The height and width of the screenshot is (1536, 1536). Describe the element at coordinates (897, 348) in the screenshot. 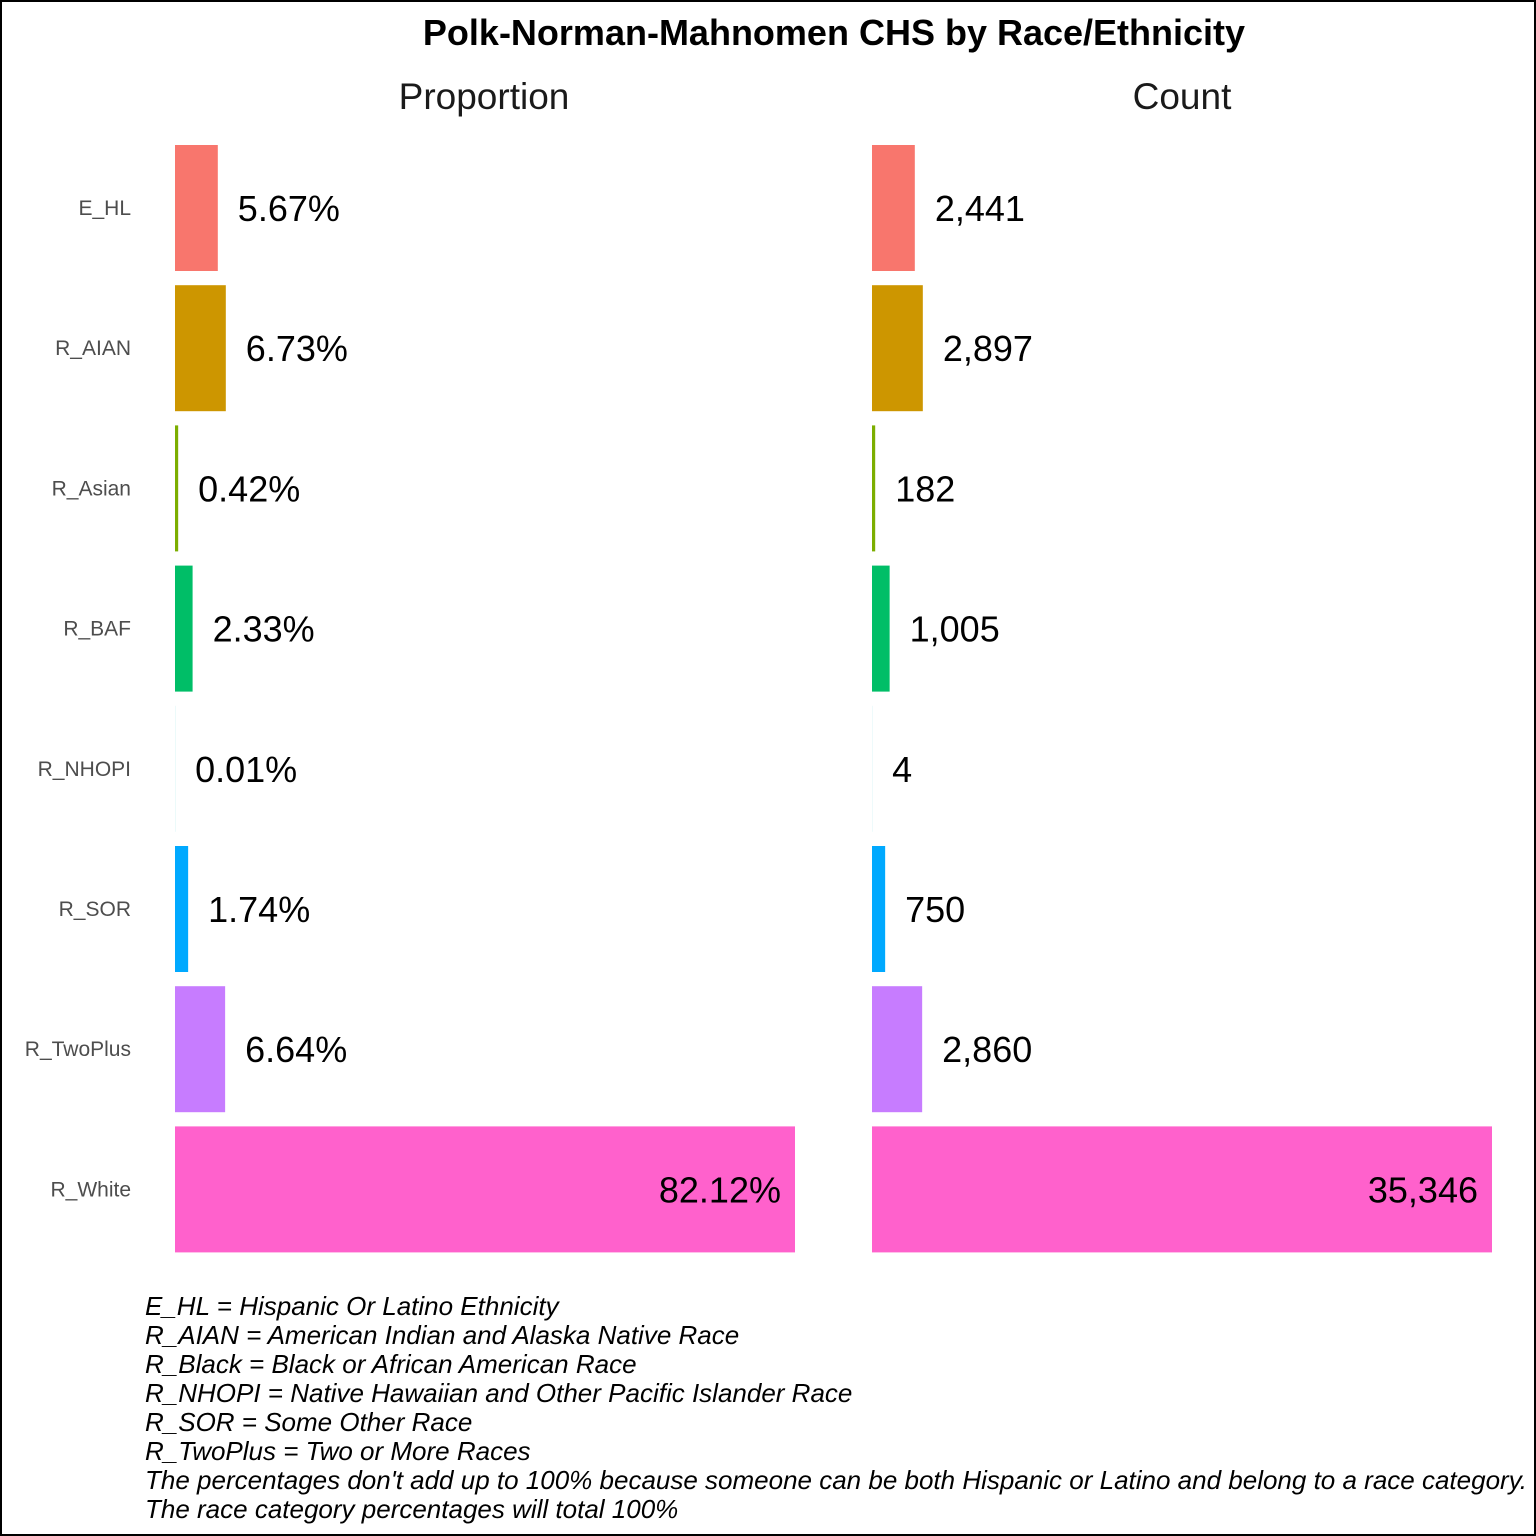

I see `bar-count-r_aian` at that location.